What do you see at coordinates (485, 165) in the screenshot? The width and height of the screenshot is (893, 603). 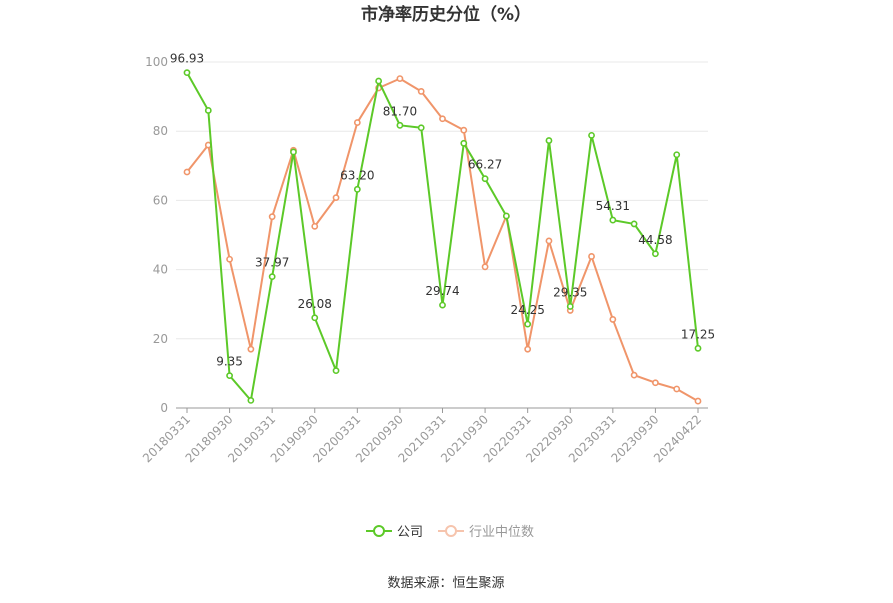 I see `data-label: 66.27` at bounding box center [485, 165].